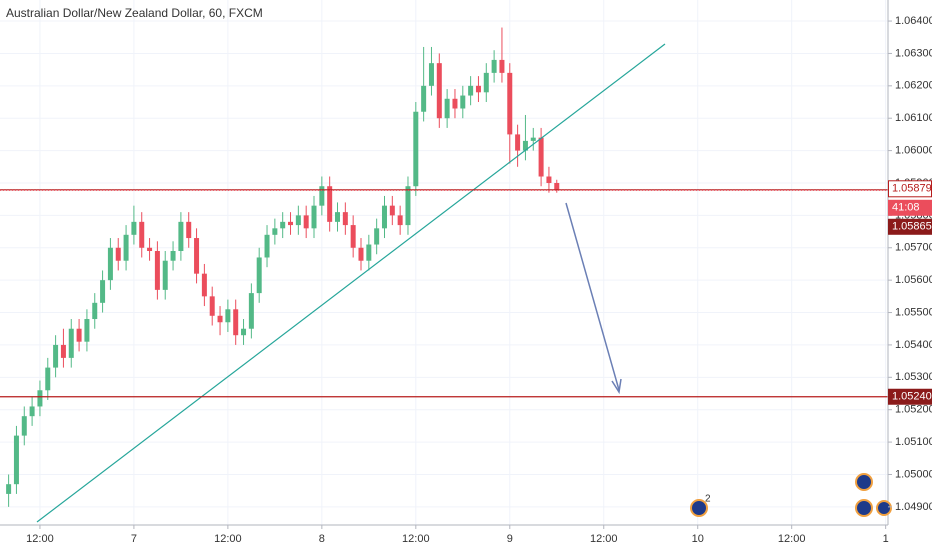 The height and width of the screenshot is (550, 932). Describe the element at coordinates (913, 410) in the screenshot. I see `y-tick-label: 1.05200` at that location.